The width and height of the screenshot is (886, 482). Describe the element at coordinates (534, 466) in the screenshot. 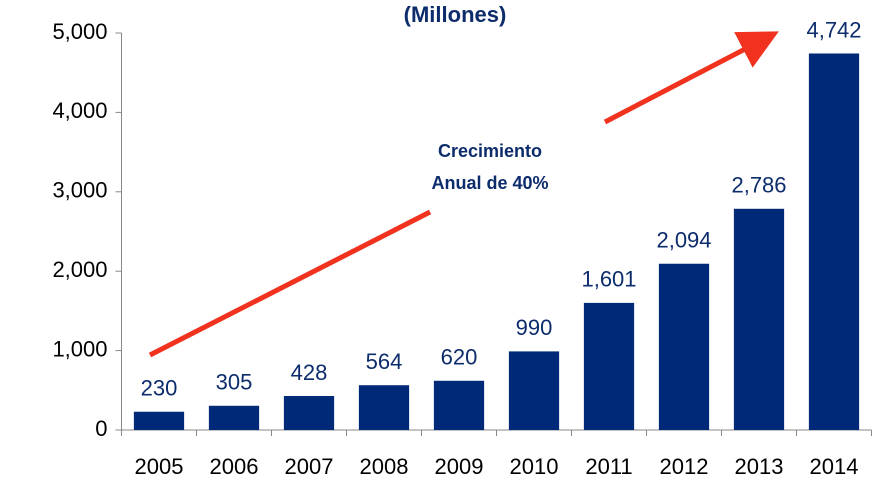

I see `x-tick-label: 2010` at that location.